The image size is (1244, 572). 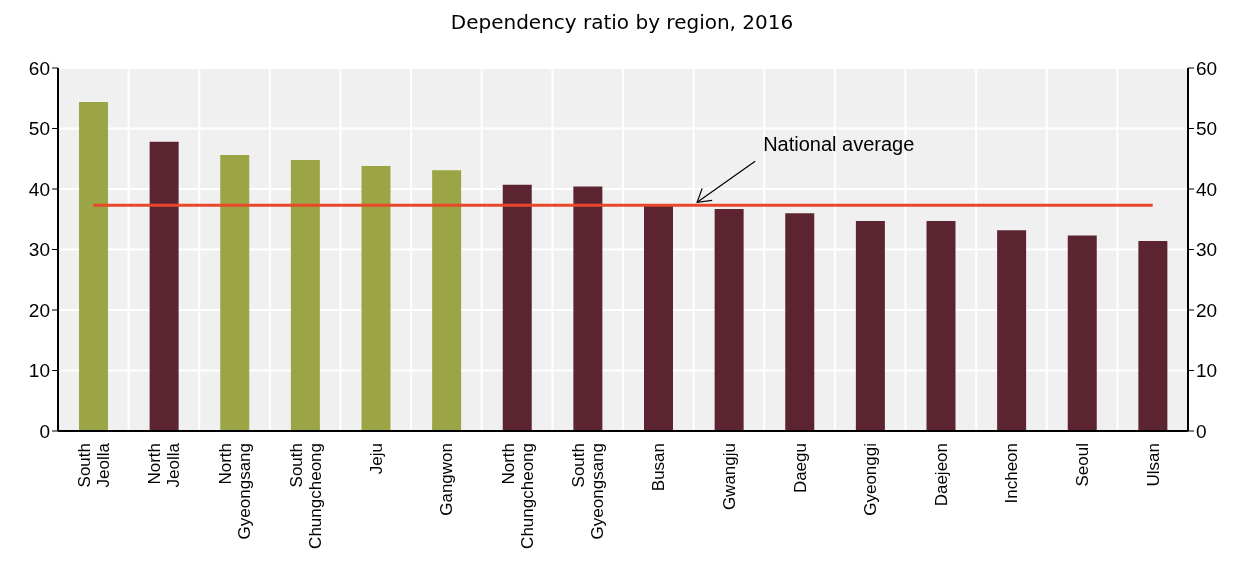 I want to click on y2-tick-label: 60, so click(x=1207, y=68).